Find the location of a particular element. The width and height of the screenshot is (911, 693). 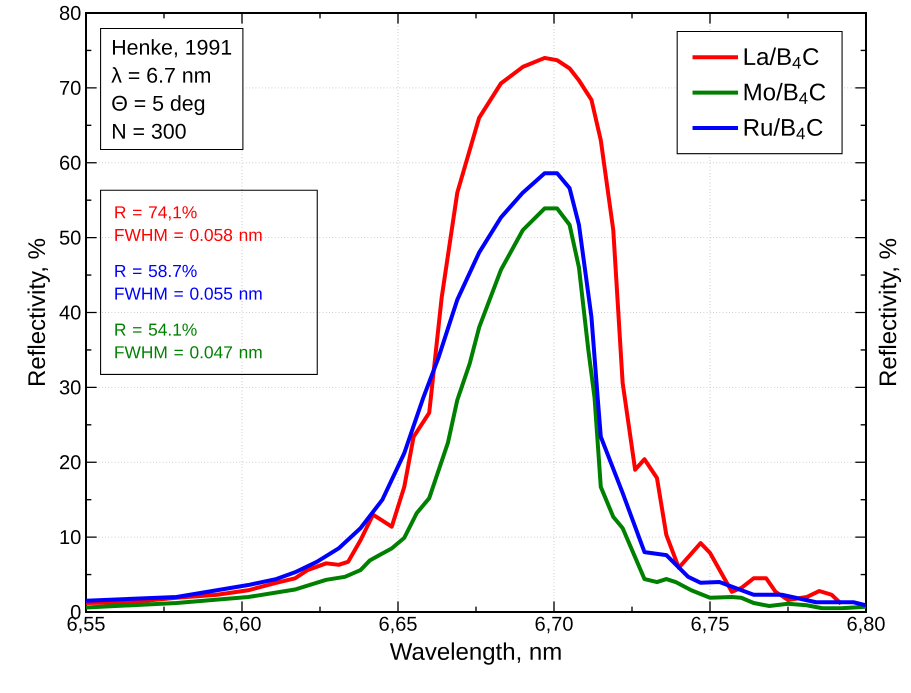

annotation: λ = 6.7 nm is located at coordinates (160, 75).